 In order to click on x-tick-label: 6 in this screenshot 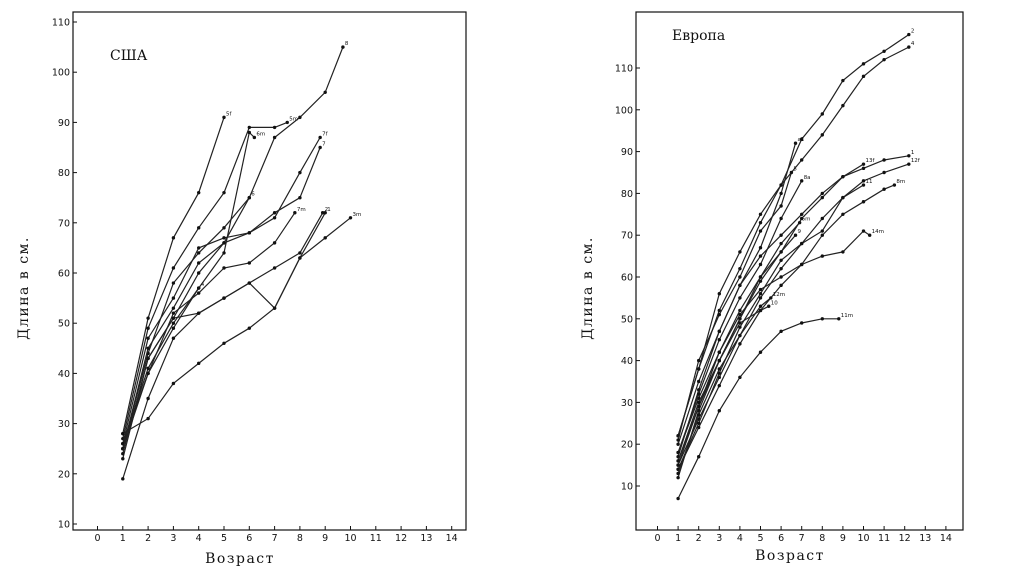, I will do `click(249, 538)`.